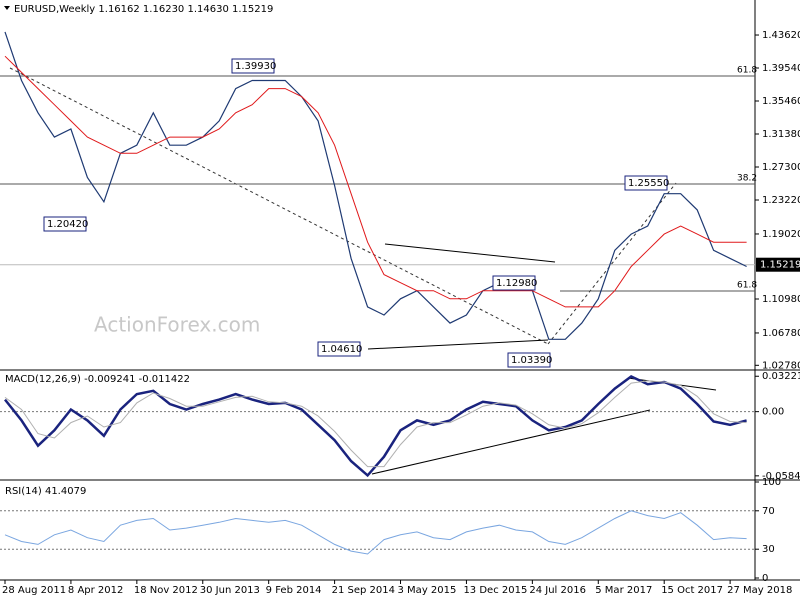 The image size is (800, 600). I want to click on price-label: 1.20420, so click(67, 224).